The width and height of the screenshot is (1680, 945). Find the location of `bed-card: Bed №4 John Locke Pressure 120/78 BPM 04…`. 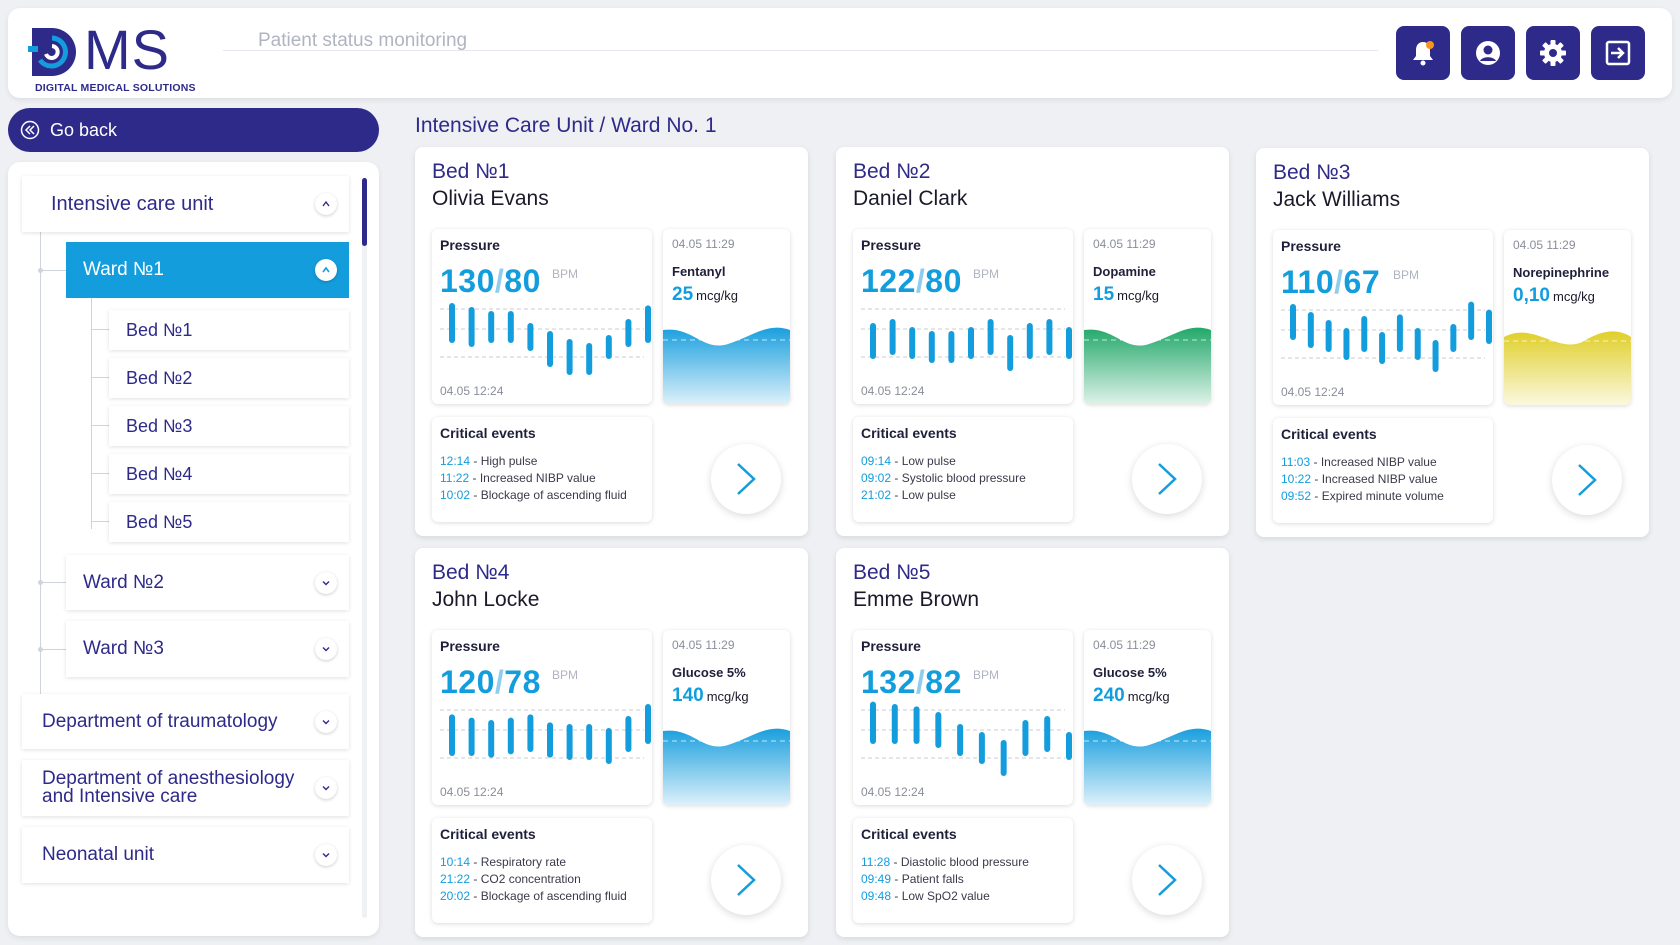

bed-card: Bed №4 John Locke Pressure 120/78 BPM 04… is located at coordinates (611, 742).